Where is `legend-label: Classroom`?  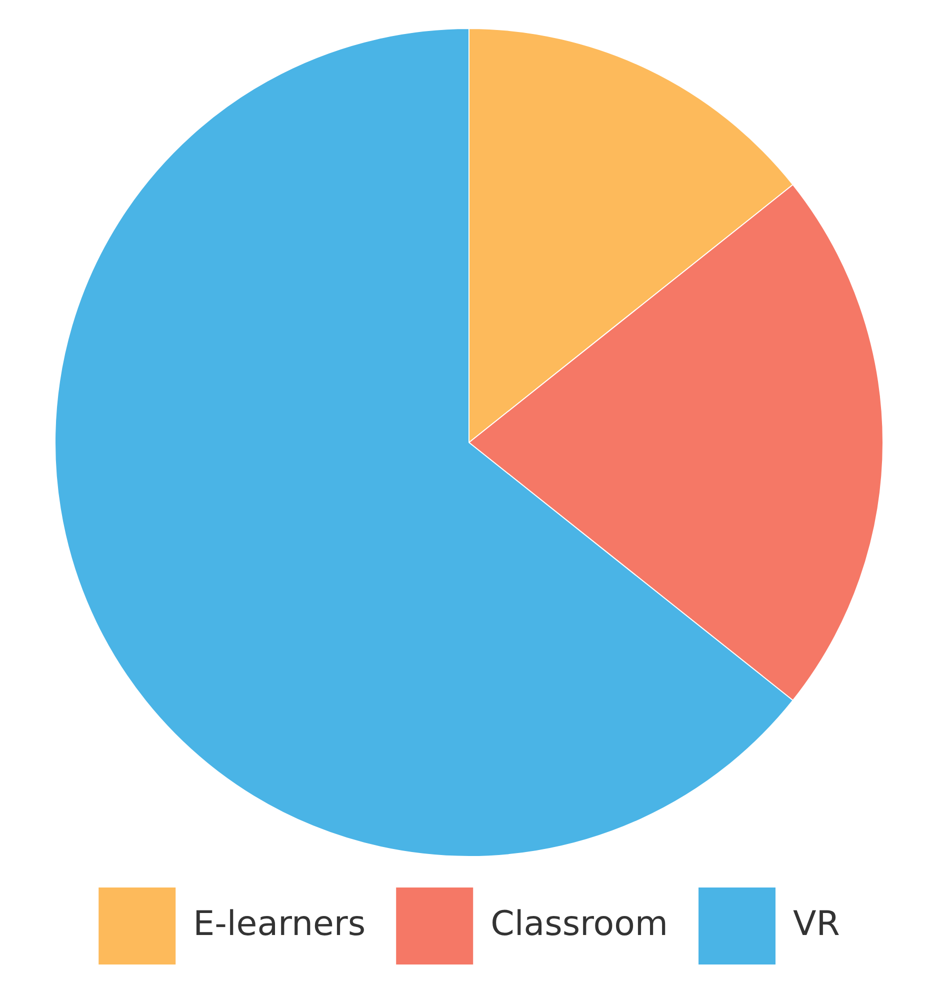 legend-label: Classroom is located at coordinates (579, 924).